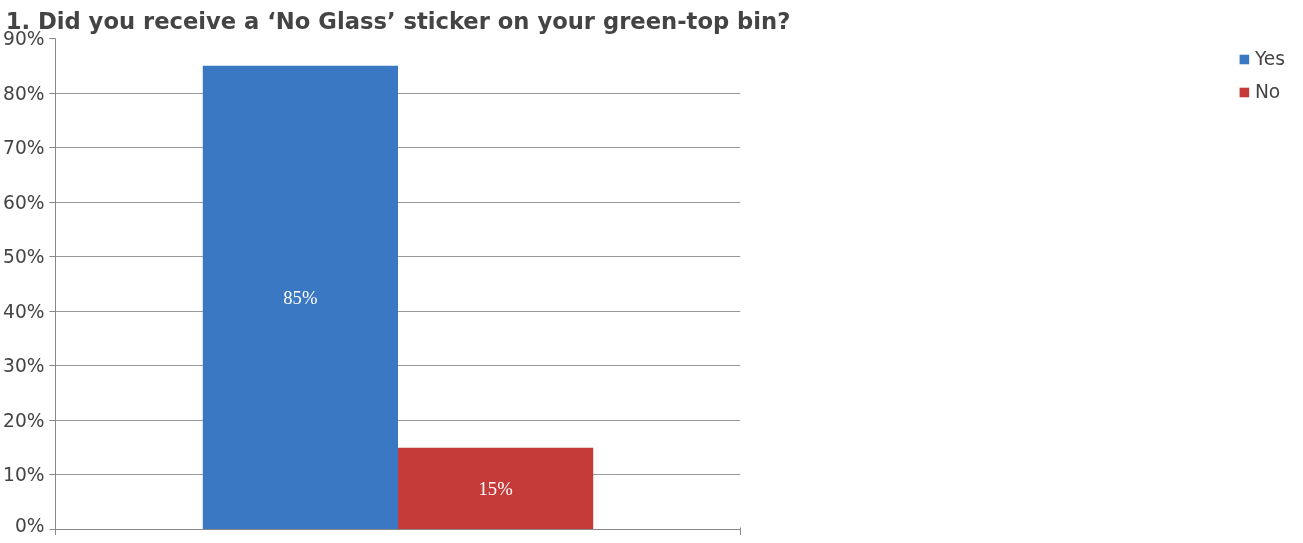  I want to click on legend-label: Yes, so click(1269, 58).